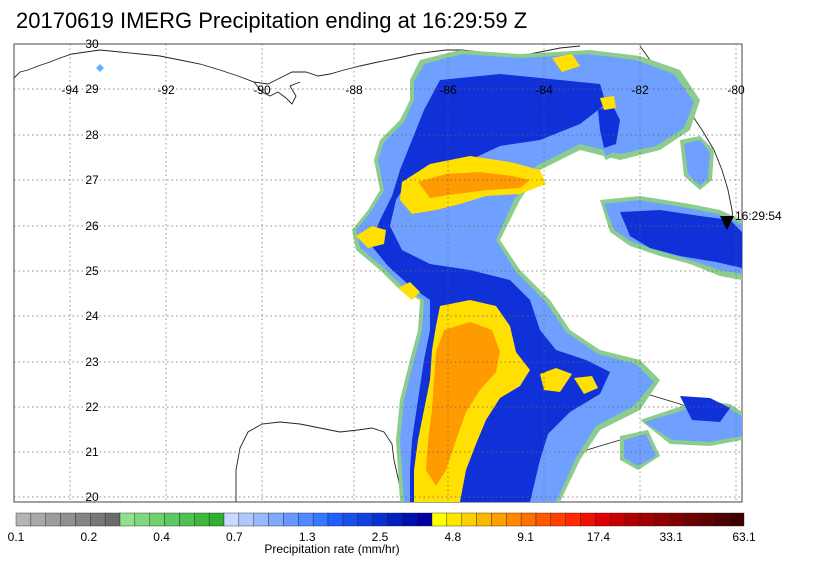 This screenshot has width=826, height=571. What do you see at coordinates (92, 497) in the screenshot?
I see `latitude-tick-label: 20` at bounding box center [92, 497].